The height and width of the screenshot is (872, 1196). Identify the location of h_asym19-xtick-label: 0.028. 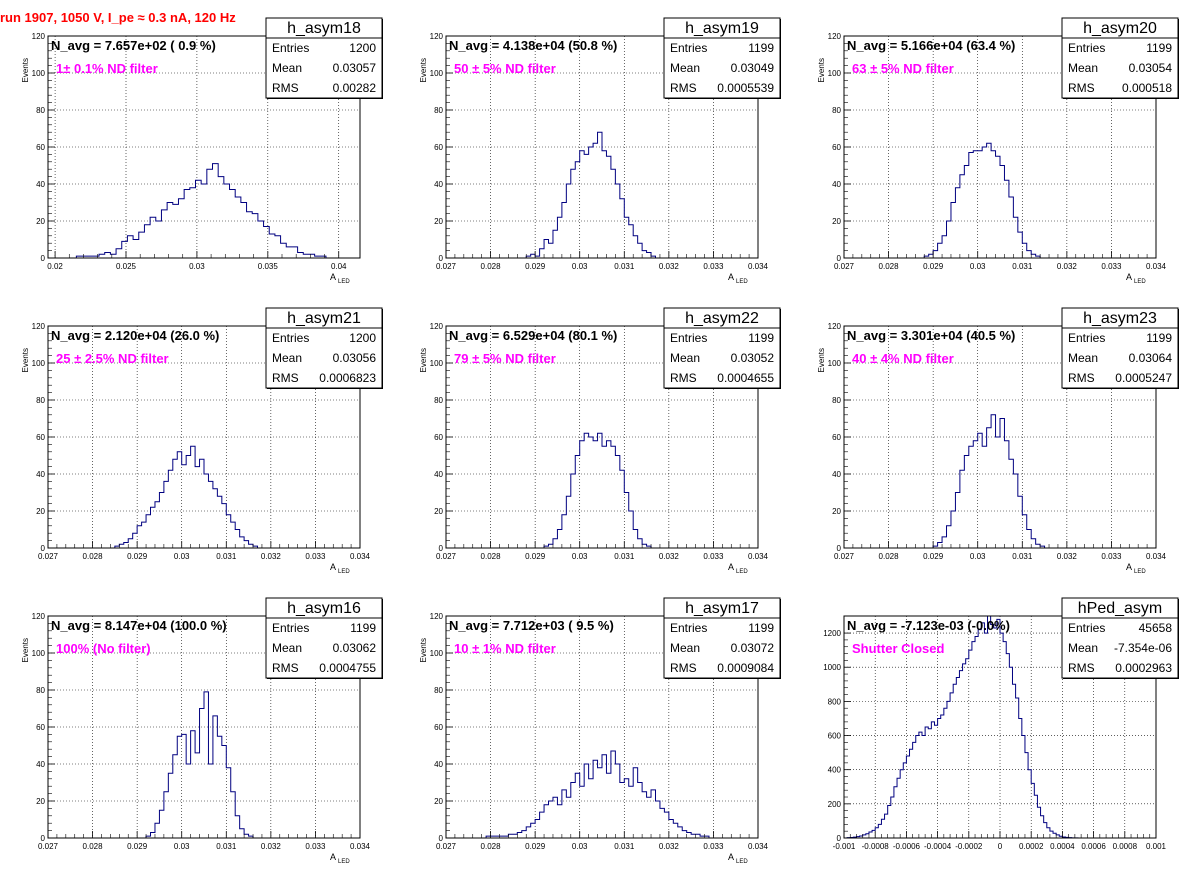
(491, 266).